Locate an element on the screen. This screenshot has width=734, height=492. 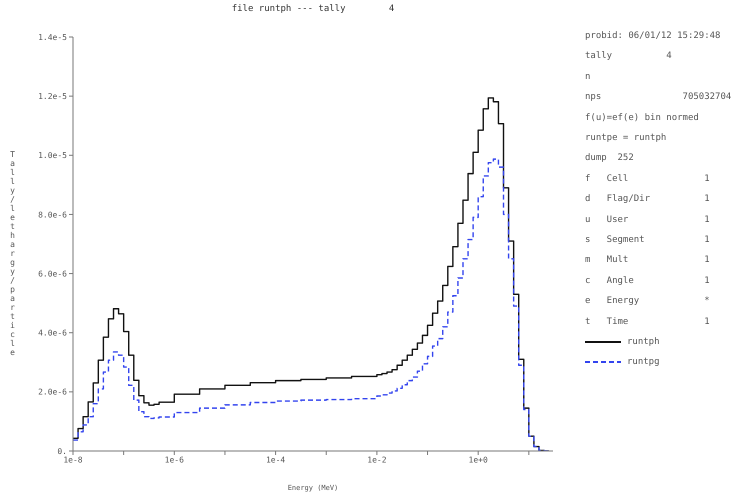
x-tick-label: 1e-6 is located at coordinates (174, 460).